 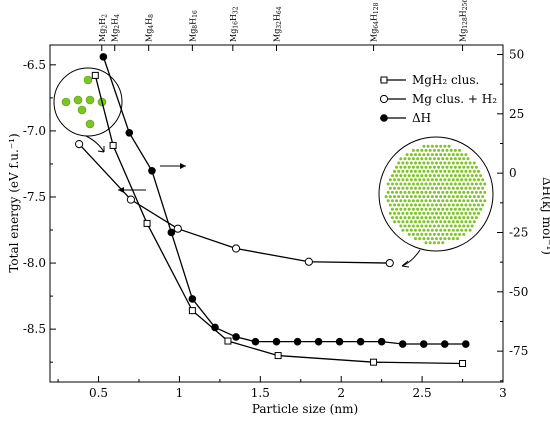 What do you see at coordinates (518, 351) in the screenshot?
I see `right-y-tick-label: -75` at bounding box center [518, 351].